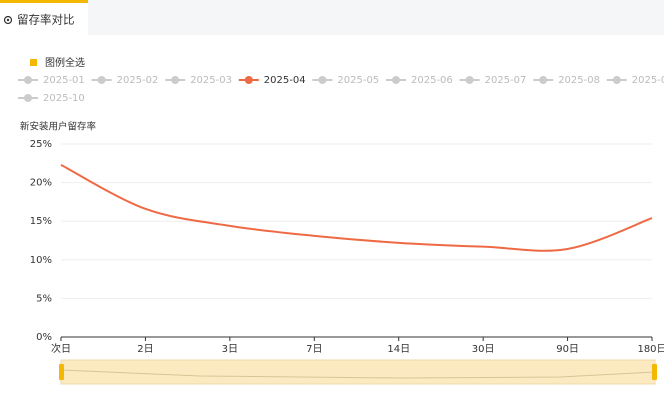 The image size is (664, 405). What do you see at coordinates (332, 17) in the screenshot?
I see `tab-bar` at bounding box center [332, 17].